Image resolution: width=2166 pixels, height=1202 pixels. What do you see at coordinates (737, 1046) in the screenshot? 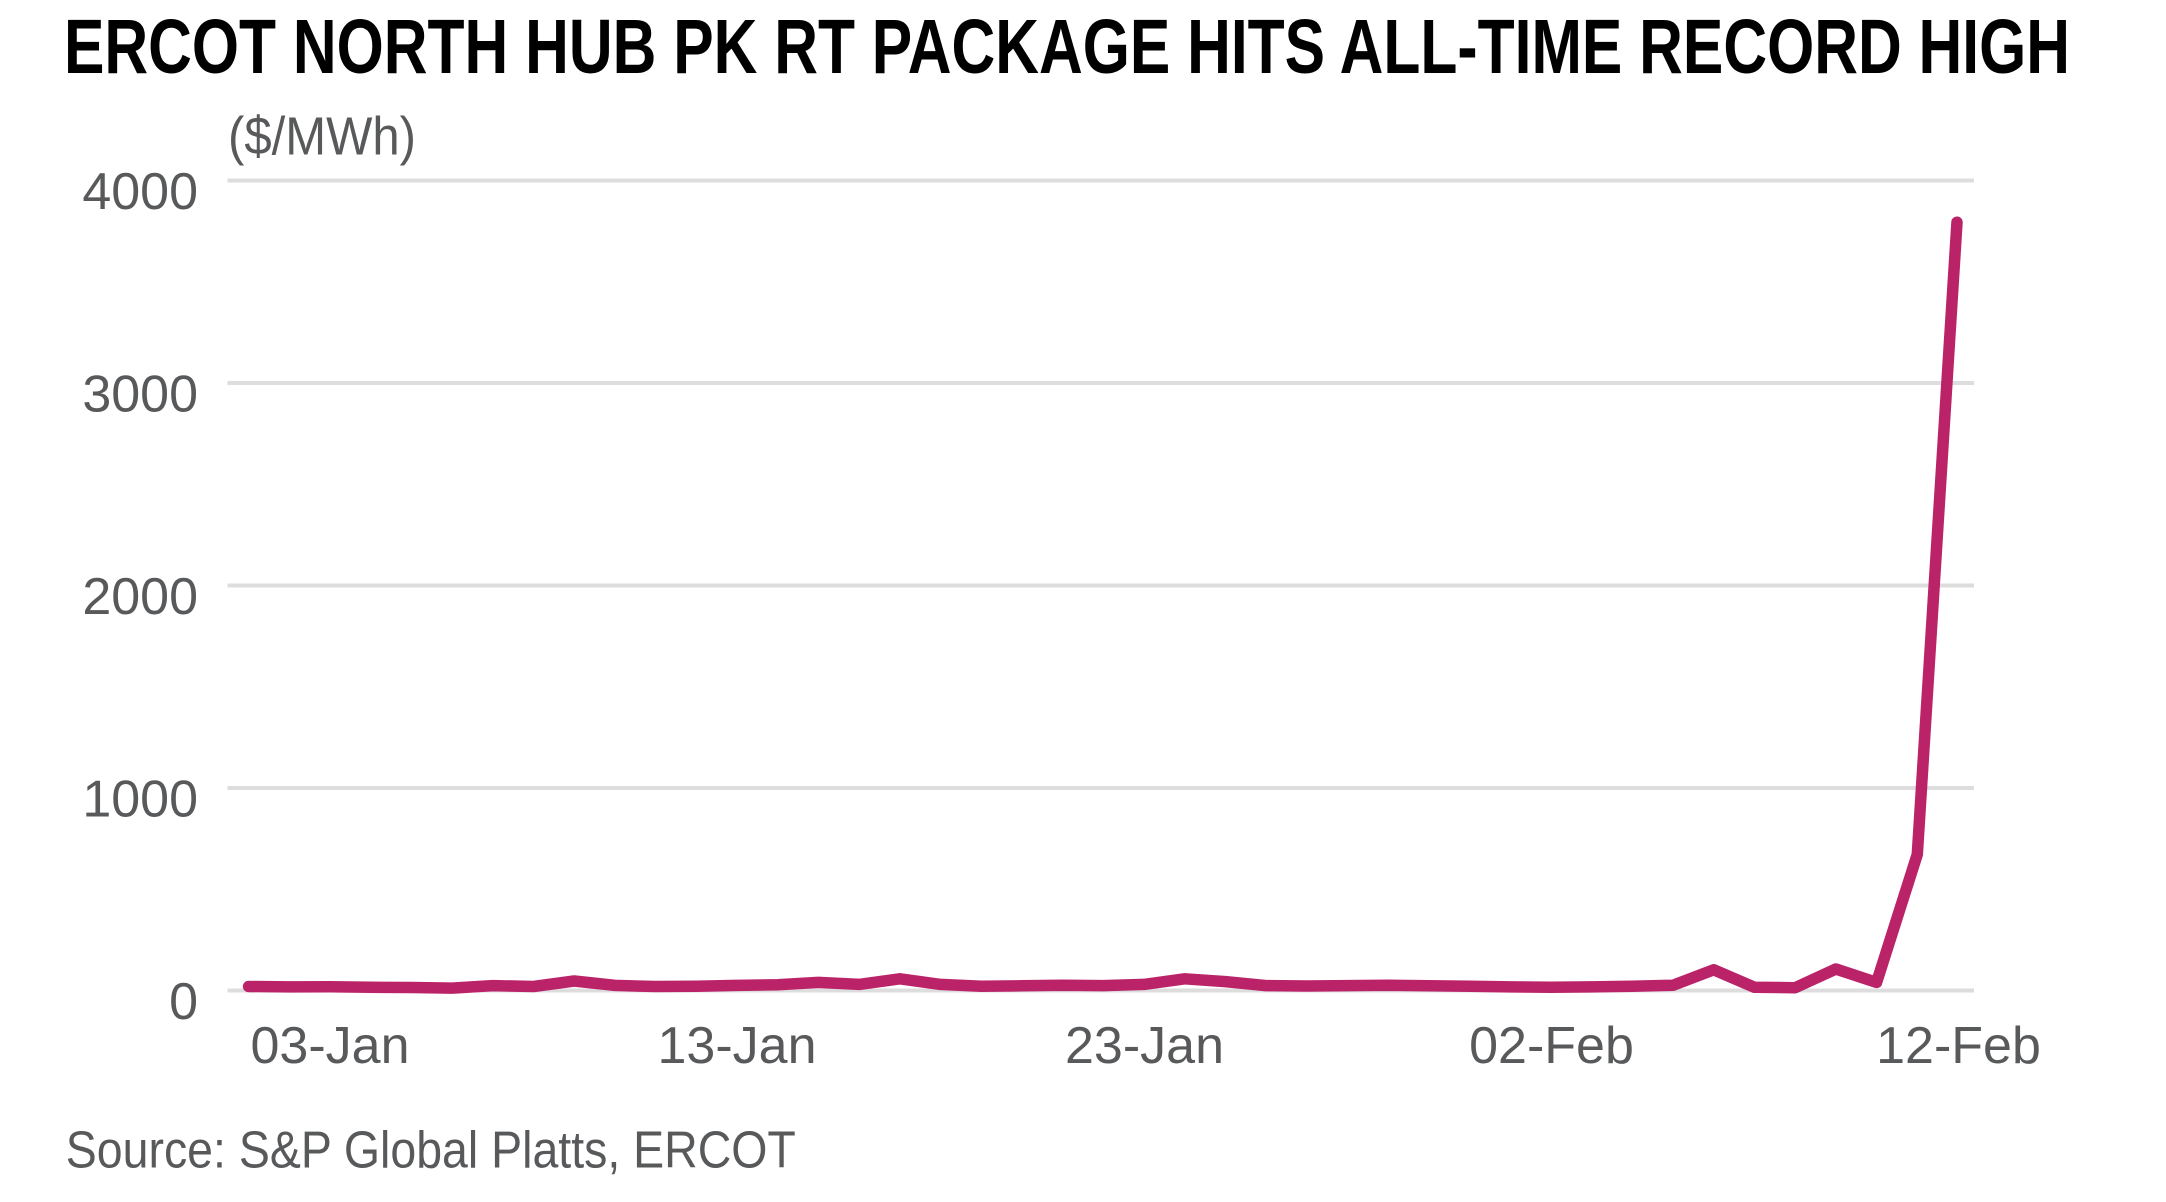
I see `svg-text: 13-Jan` at bounding box center [737, 1046].